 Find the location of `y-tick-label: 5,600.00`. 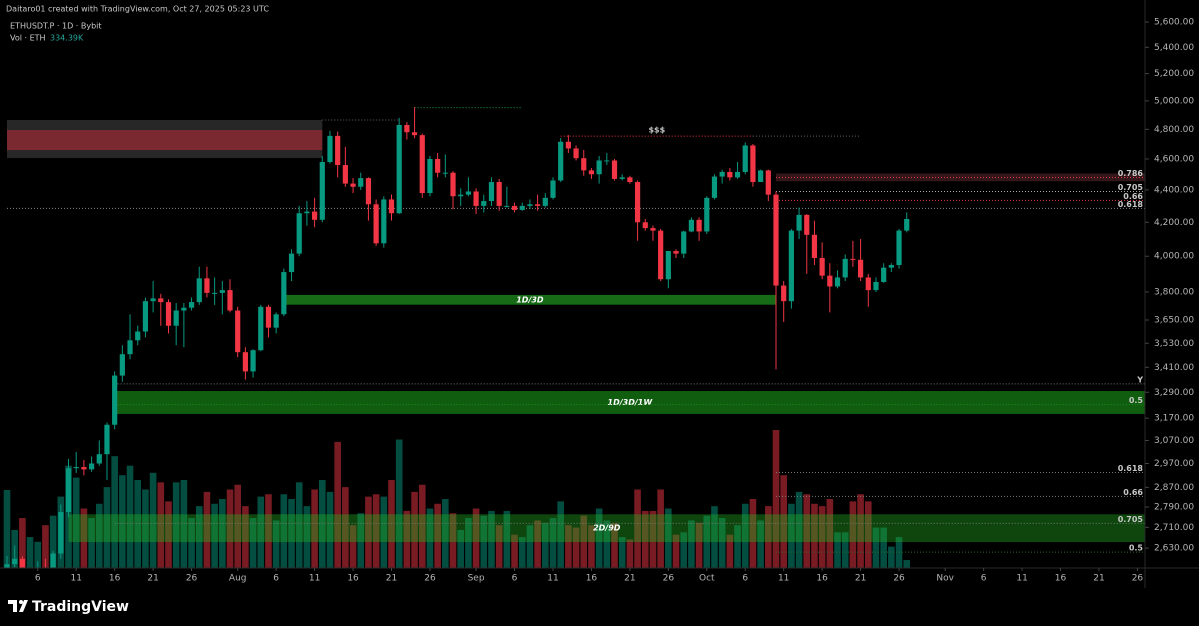

y-tick-label: 5,600.00 is located at coordinates (1174, 23).